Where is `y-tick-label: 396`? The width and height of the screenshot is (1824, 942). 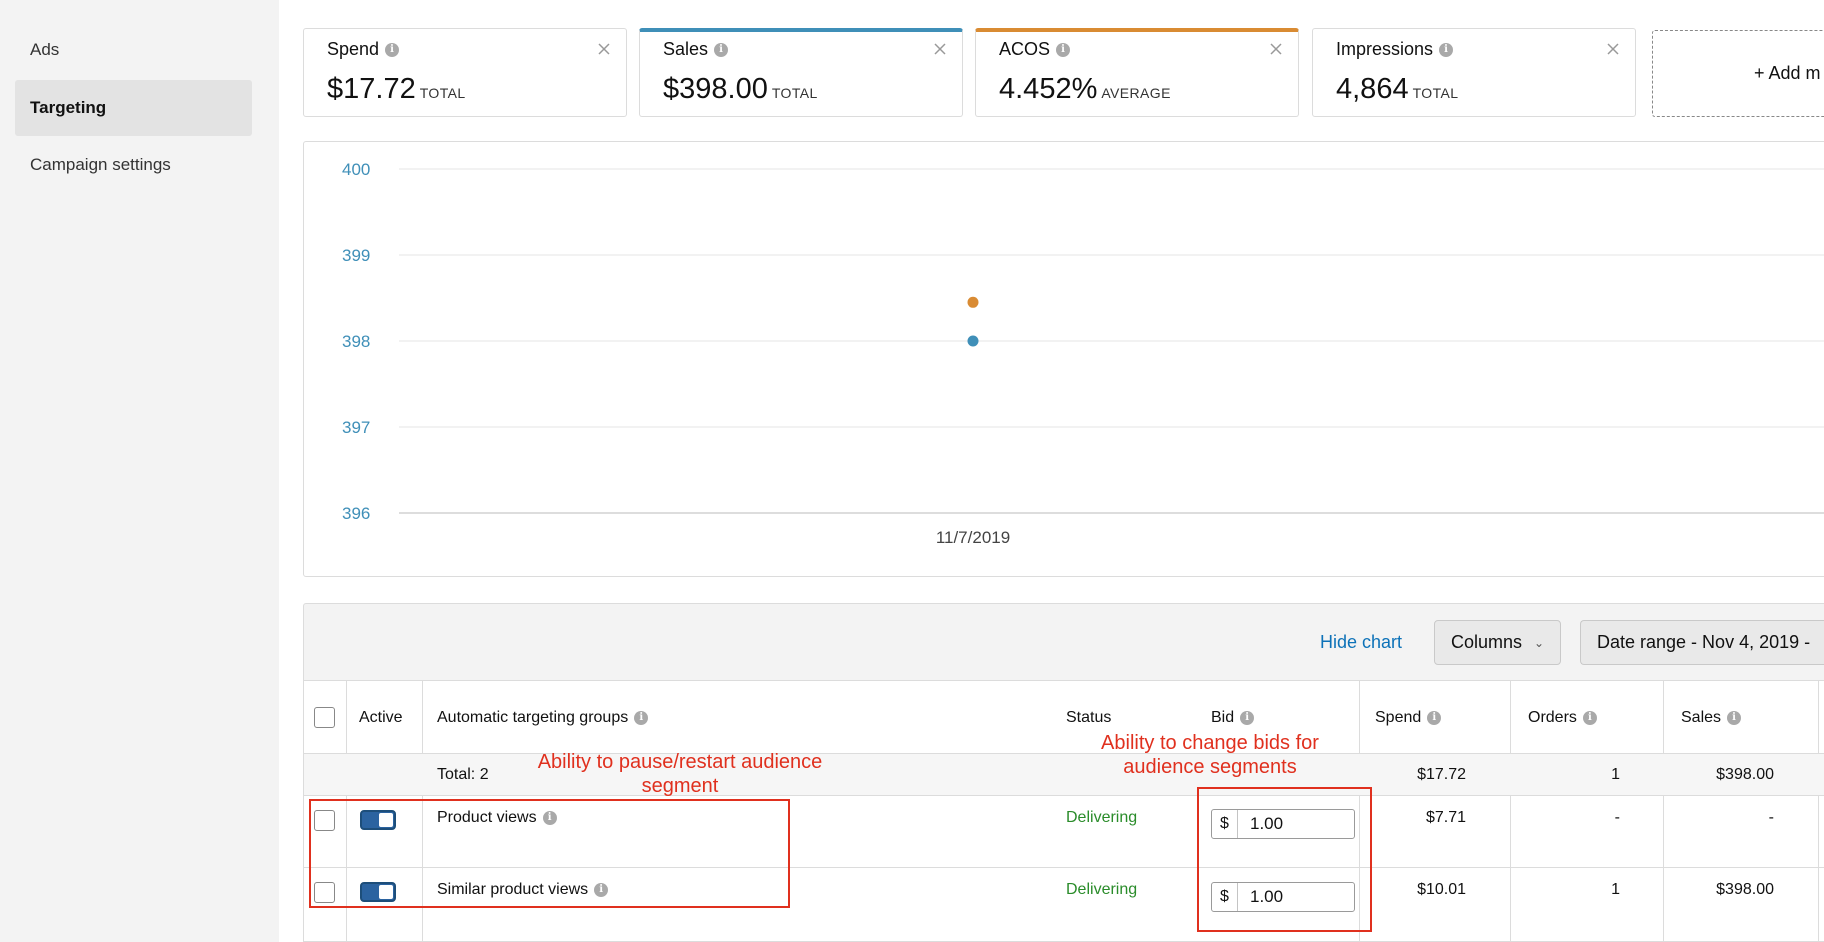
y-tick-label: 396 is located at coordinates (356, 513).